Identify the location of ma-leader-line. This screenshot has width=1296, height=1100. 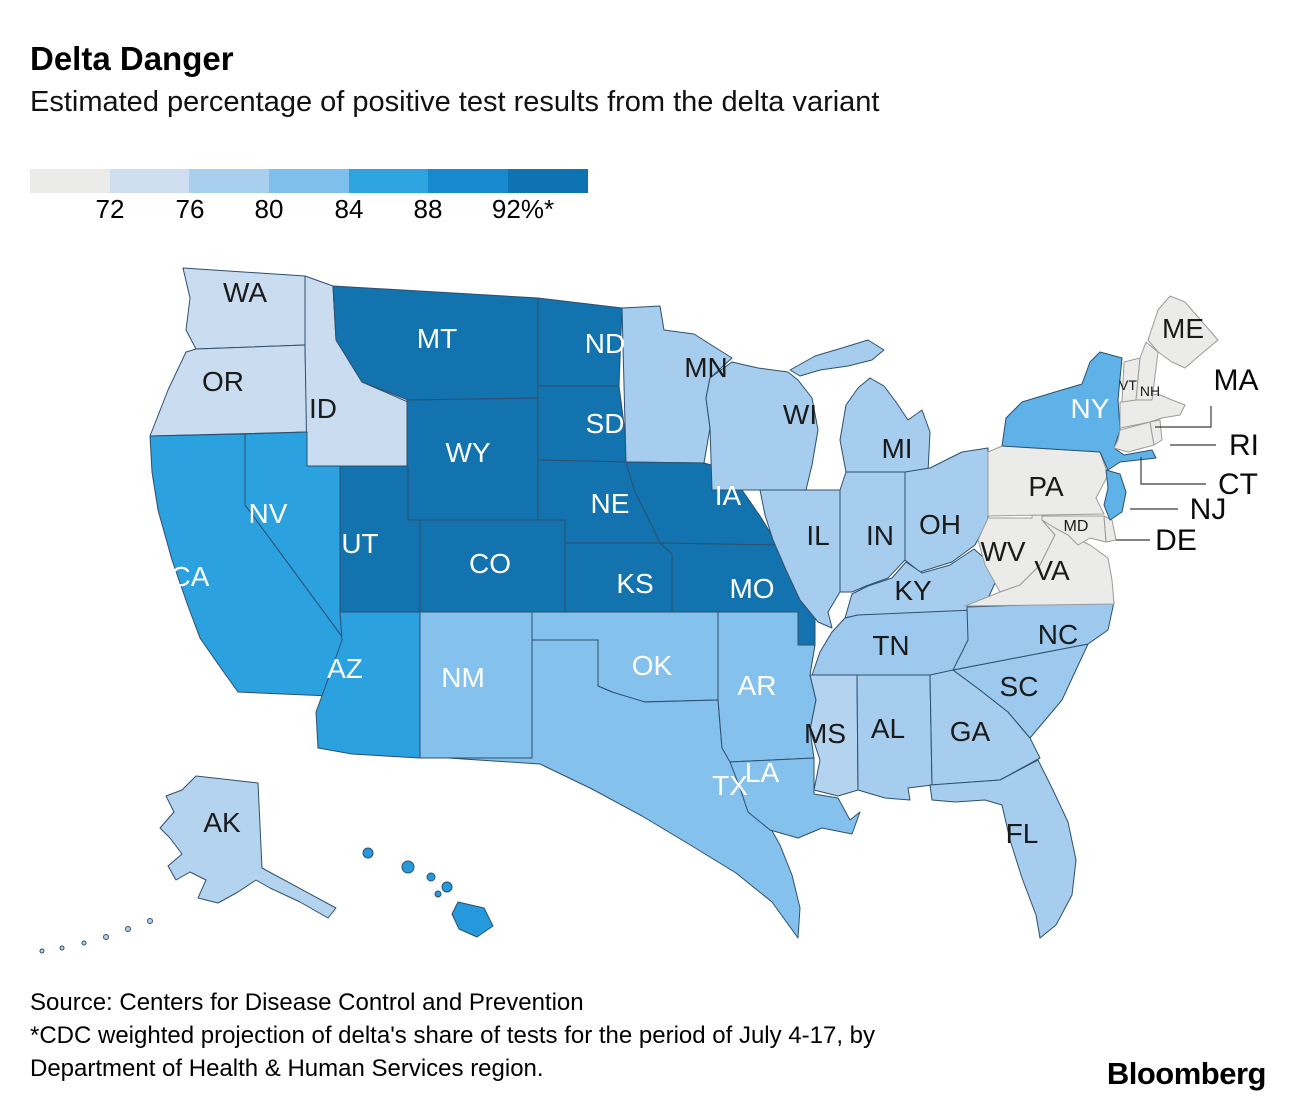
(1183, 417).